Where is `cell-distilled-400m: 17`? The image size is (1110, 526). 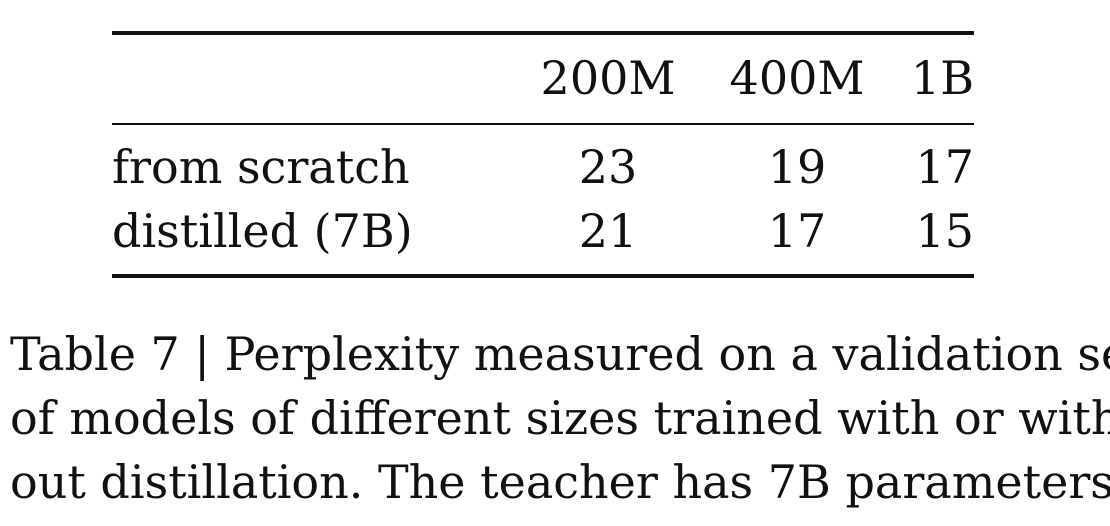
cell-distilled-400m: 17 is located at coordinates (797, 231).